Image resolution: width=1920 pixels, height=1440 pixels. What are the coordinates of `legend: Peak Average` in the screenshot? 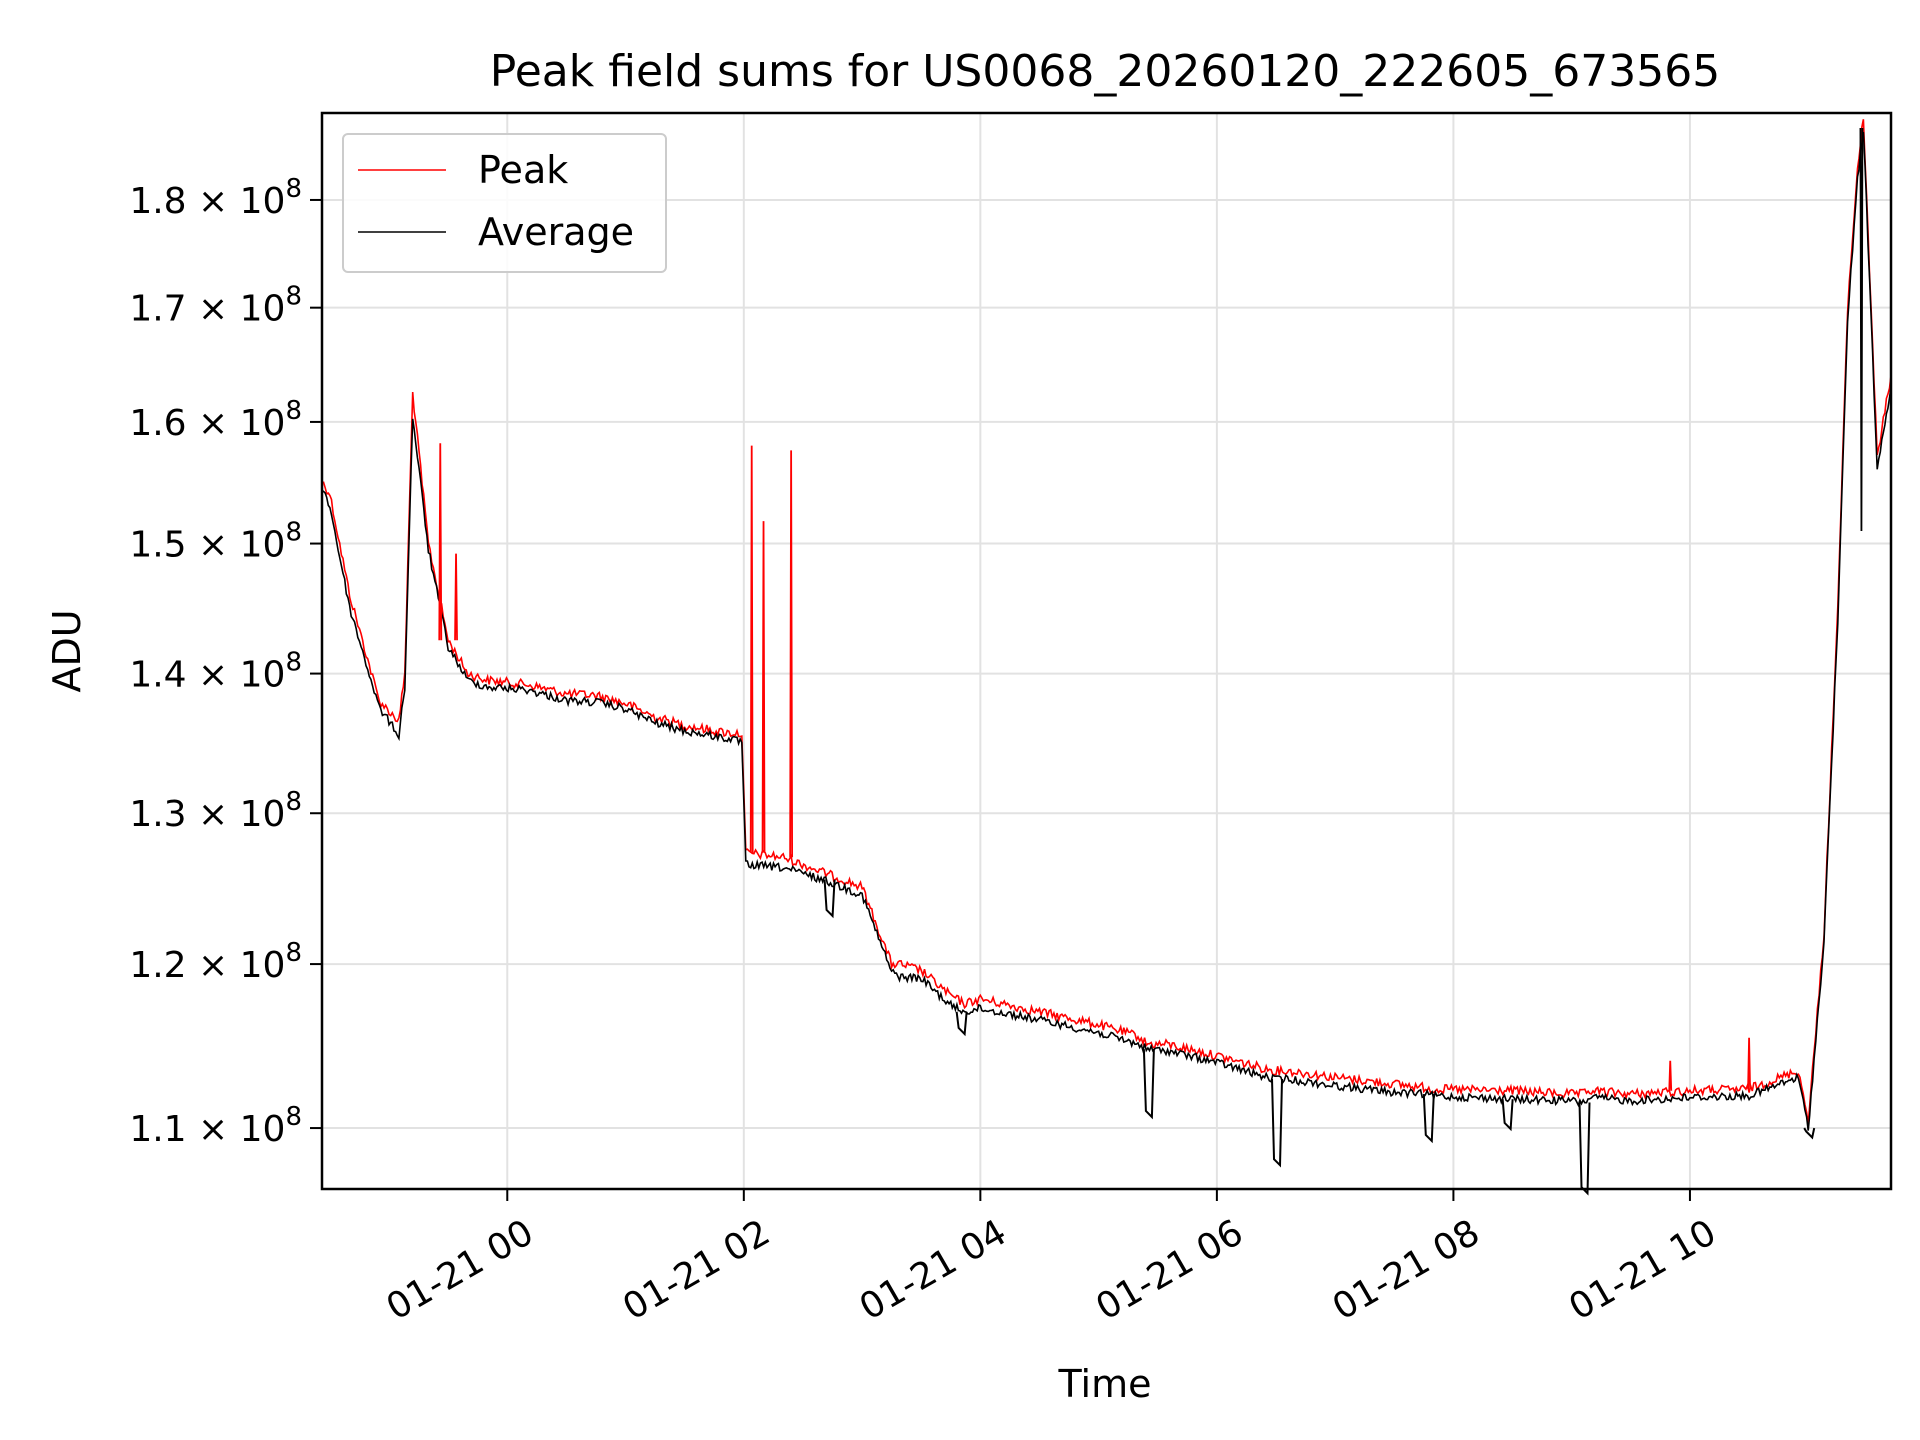 It's located at (504, 203).